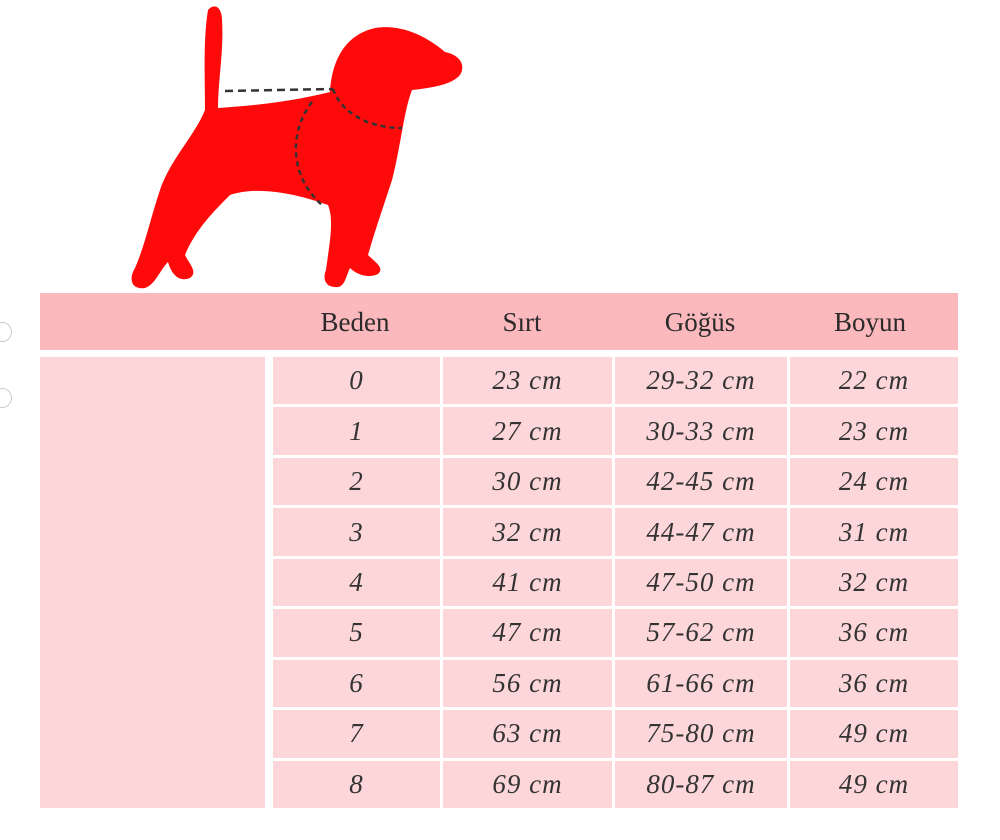 Image resolution: width=1000 pixels, height=840 pixels. What do you see at coordinates (279, 90) in the screenshot?
I see `back-length-line` at bounding box center [279, 90].